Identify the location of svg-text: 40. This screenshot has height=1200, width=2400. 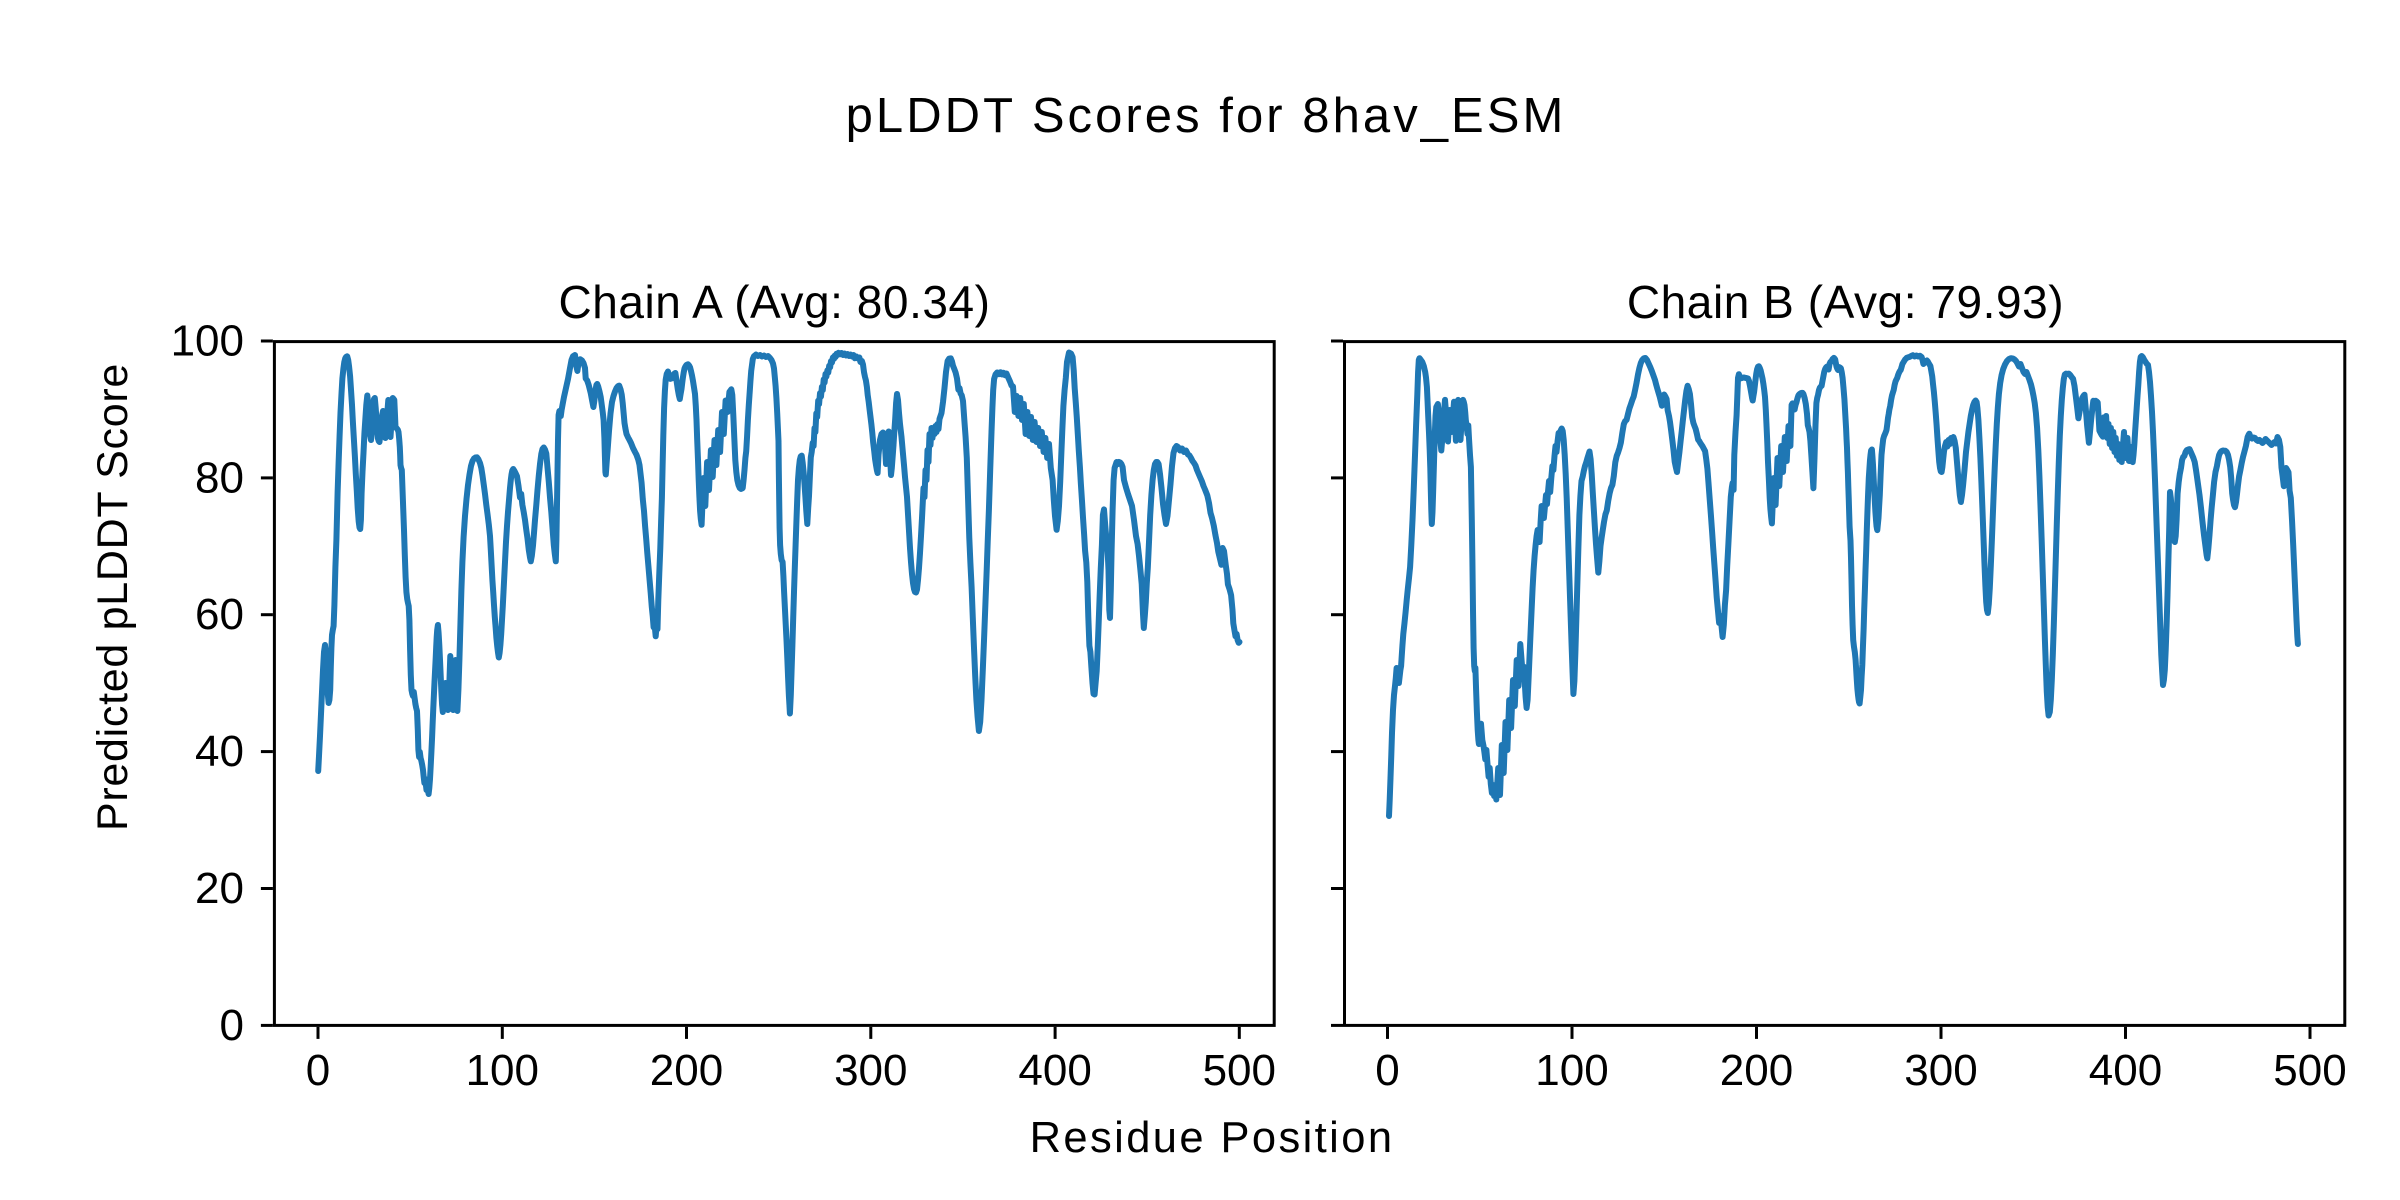
(219, 751).